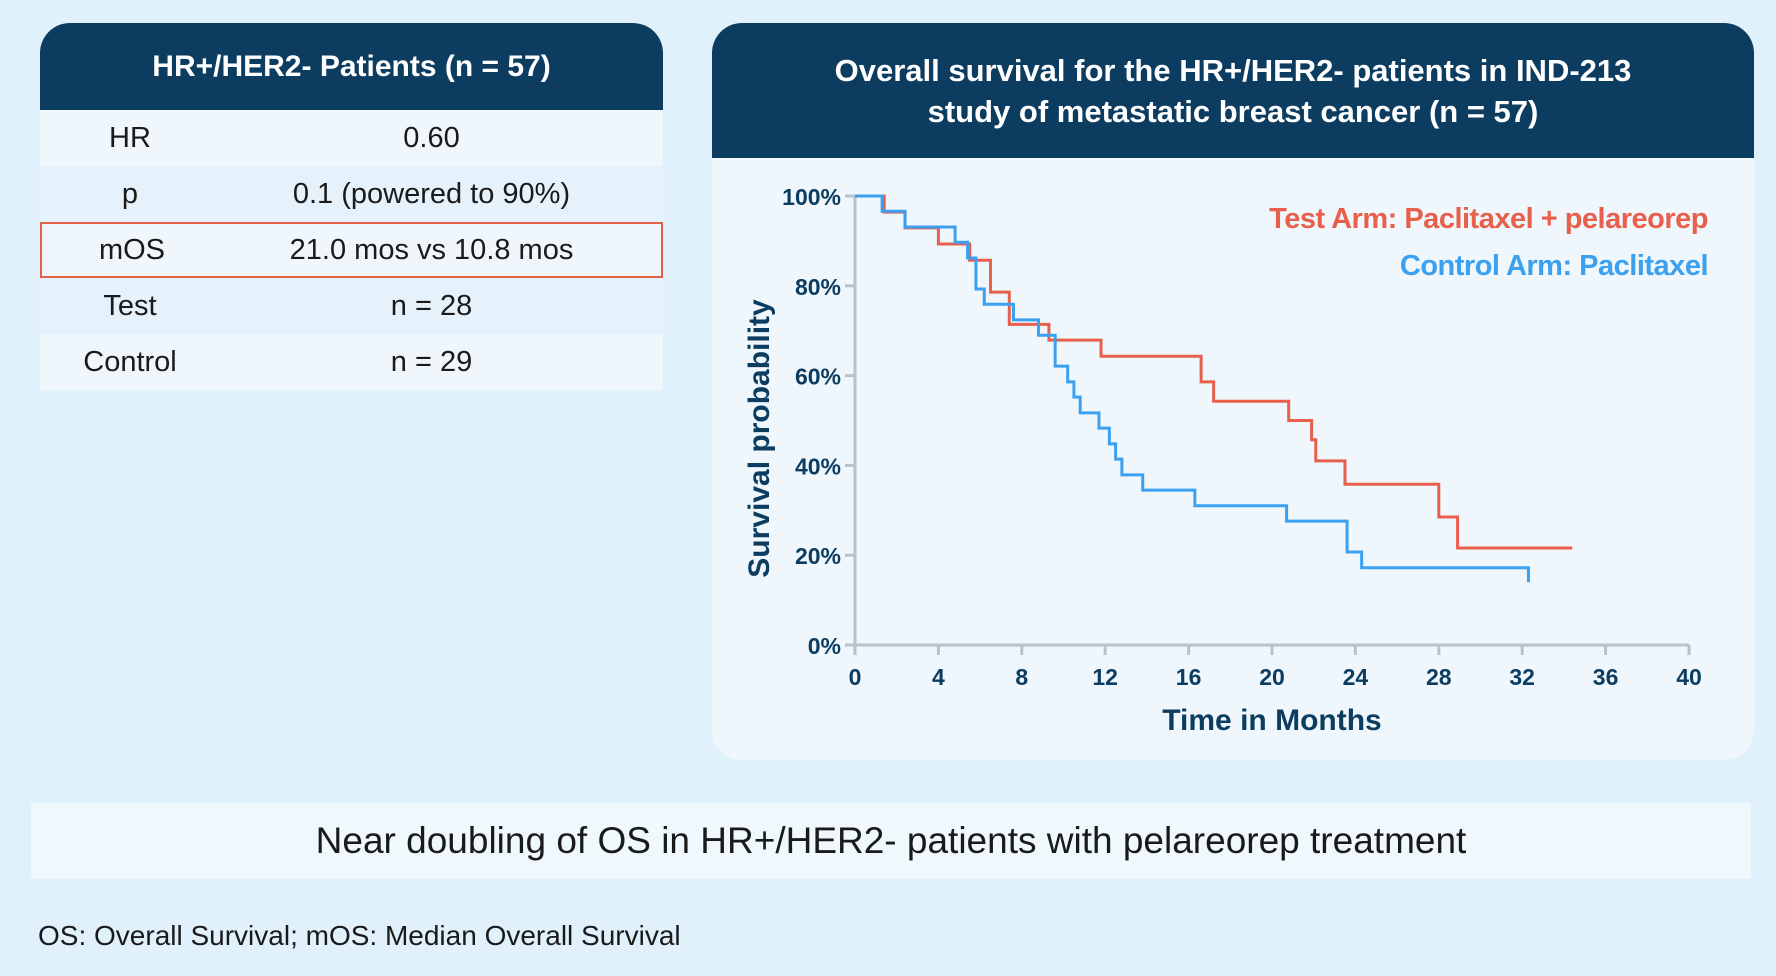 The image size is (1776, 976). I want to click on table-row-mos: mOS 21.0 mos vs 10.8 mos, so click(351, 250).